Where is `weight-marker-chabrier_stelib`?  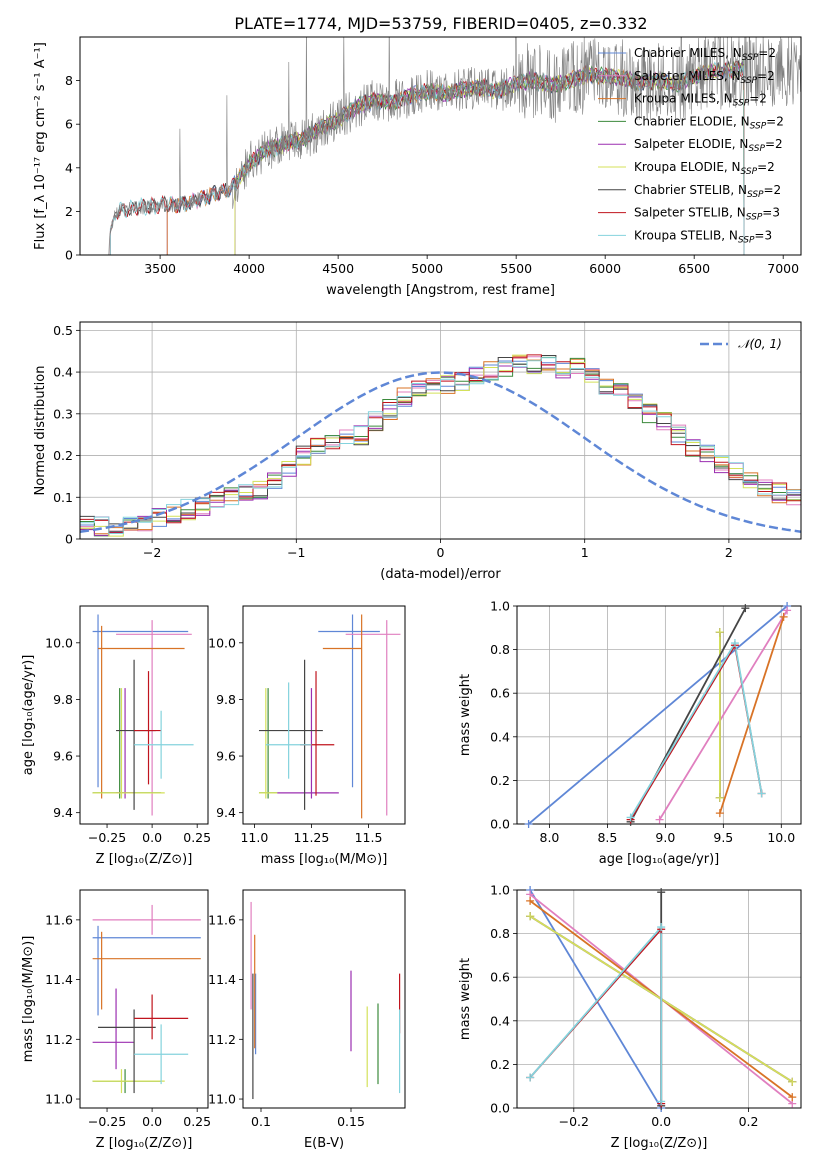
weight-marker-chabrier_stelib is located at coordinates (661, 892).